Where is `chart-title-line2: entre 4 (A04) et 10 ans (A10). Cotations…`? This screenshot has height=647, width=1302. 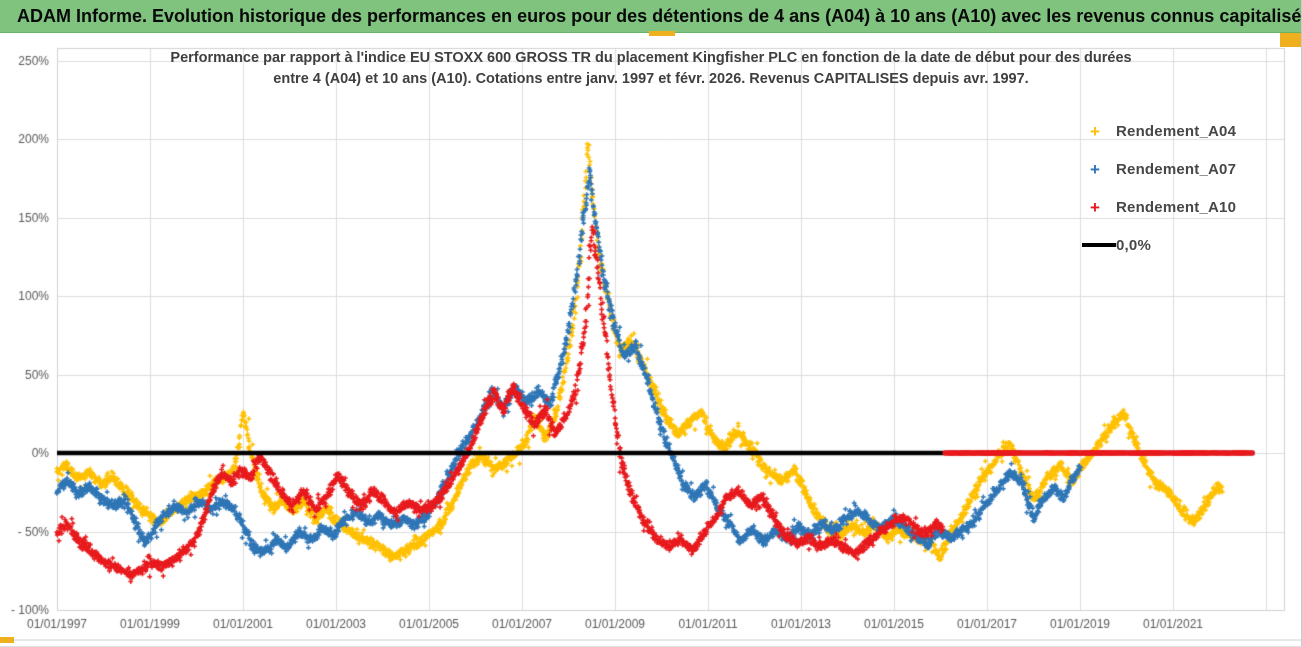 chart-title-line2: entre 4 (A04) et 10 ans (A10). Cotations… is located at coordinates (651, 79).